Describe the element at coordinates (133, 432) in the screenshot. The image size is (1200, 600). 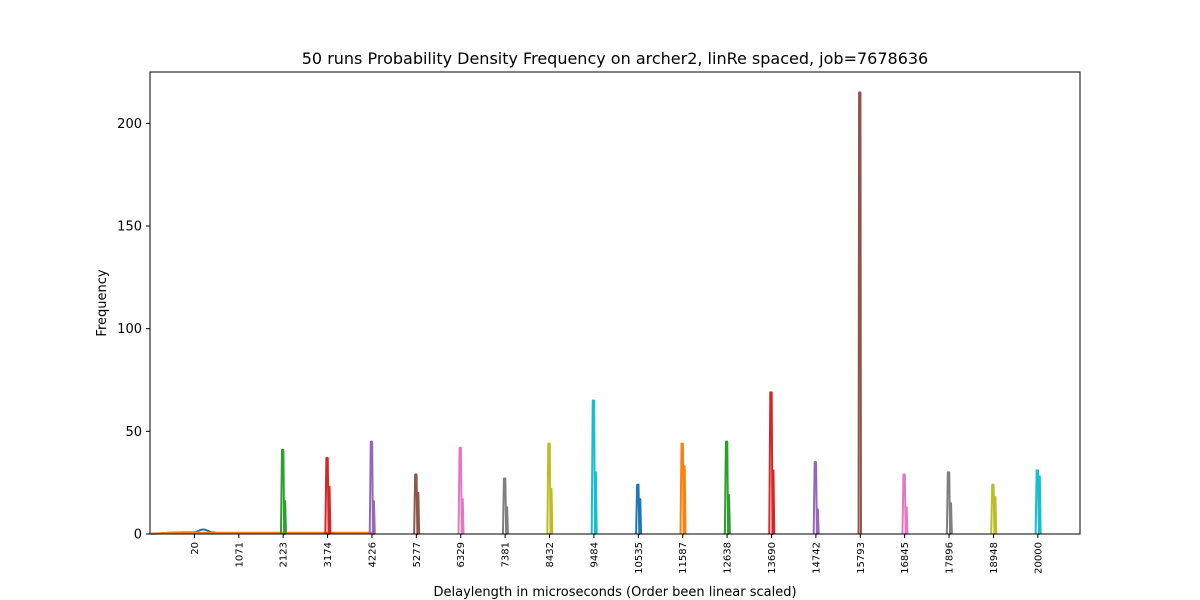
I see `y-tick-label: 50` at that location.